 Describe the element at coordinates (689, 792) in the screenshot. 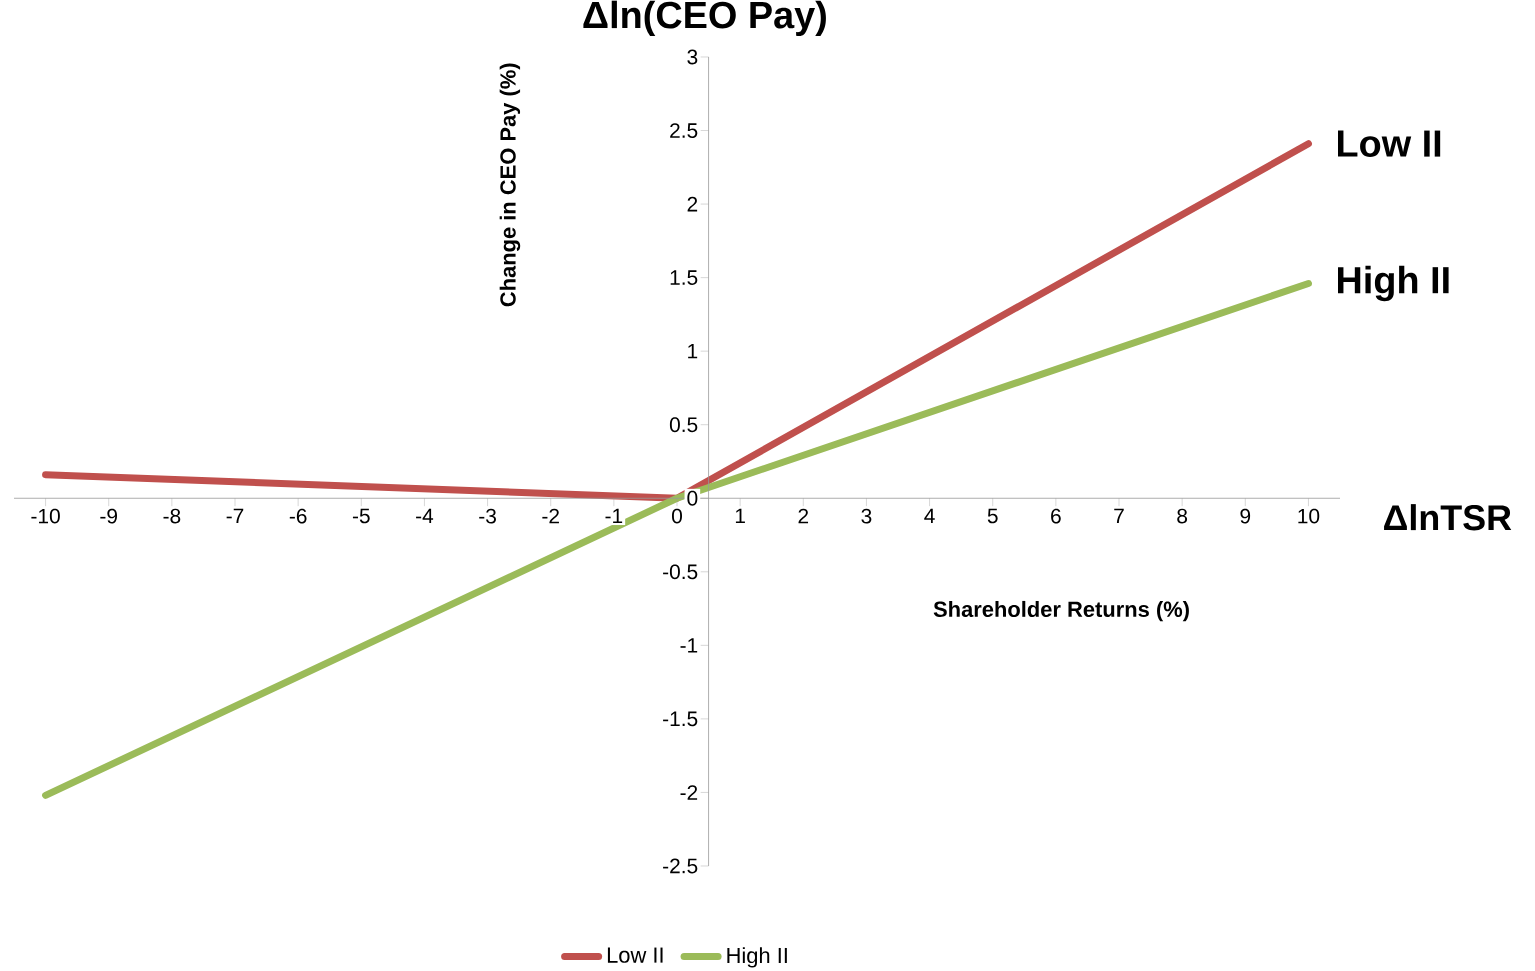

I see `y-tick-label: -2` at that location.